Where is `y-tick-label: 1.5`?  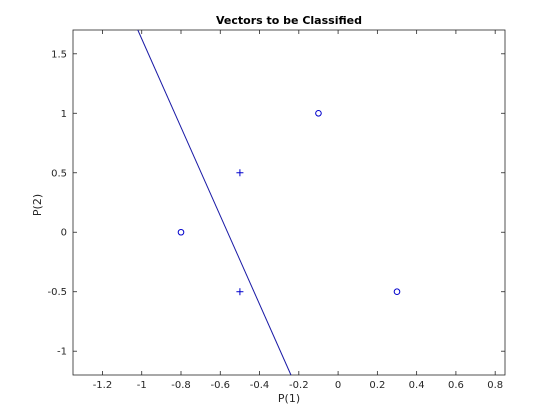 y-tick-label: 1.5 is located at coordinates (59, 54).